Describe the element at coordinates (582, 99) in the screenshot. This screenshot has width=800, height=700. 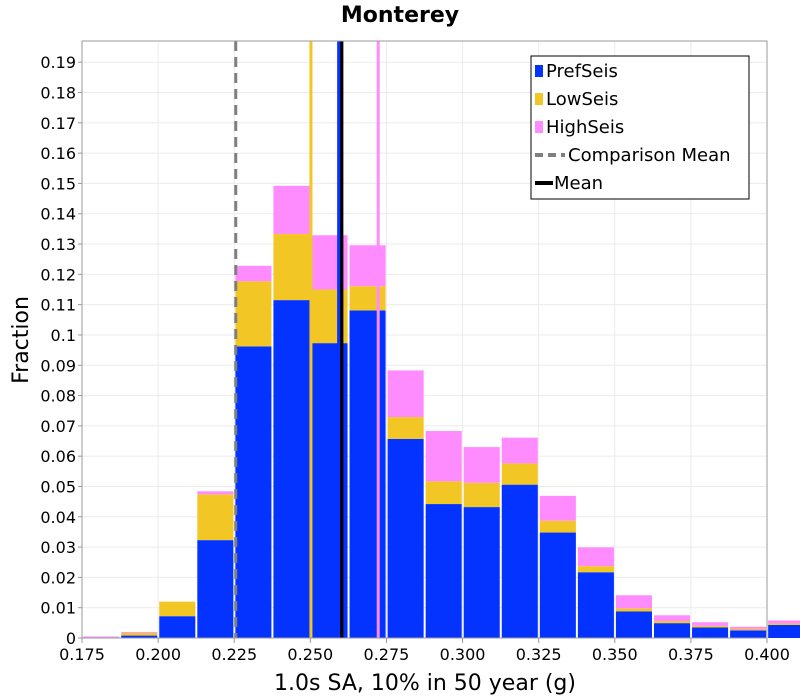
I see `legend-label: LowSeis` at that location.